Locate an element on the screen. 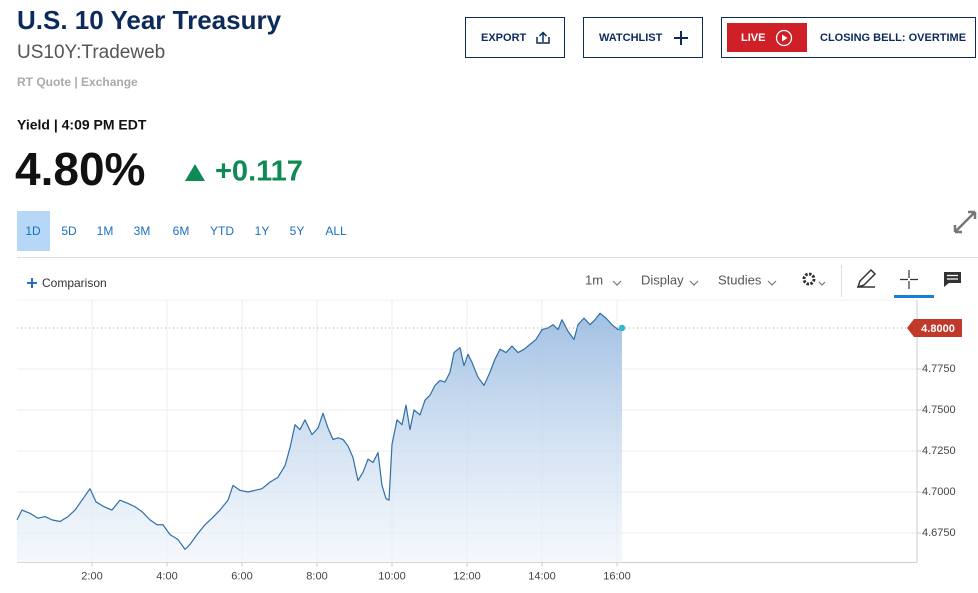 The width and height of the screenshot is (978, 593). symbol: US10Y:Tradeweb is located at coordinates (91, 52).